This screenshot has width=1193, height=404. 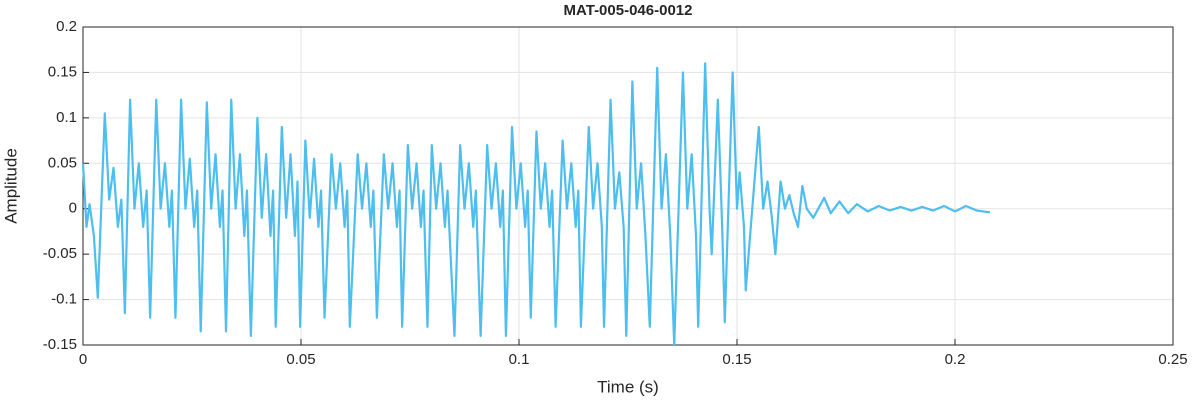 I want to click on y-axis-label: Amplitude, so click(x=10, y=186).